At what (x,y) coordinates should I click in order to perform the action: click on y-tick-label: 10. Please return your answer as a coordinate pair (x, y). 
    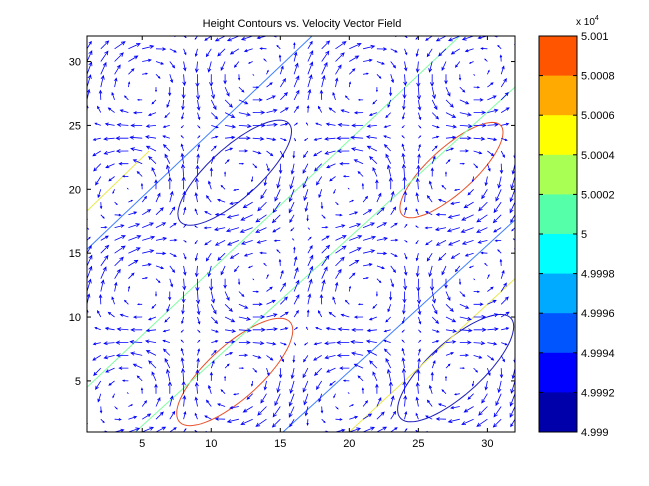
    Looking at the image, I should click on (75, 318).